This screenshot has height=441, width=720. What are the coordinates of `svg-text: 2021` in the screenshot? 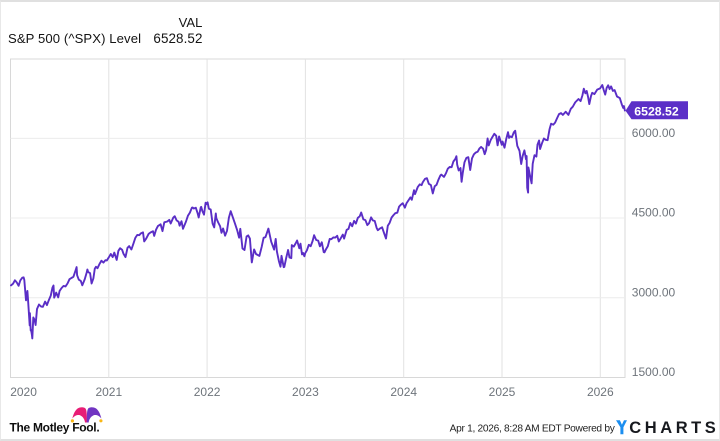 It's located at (108, 392).